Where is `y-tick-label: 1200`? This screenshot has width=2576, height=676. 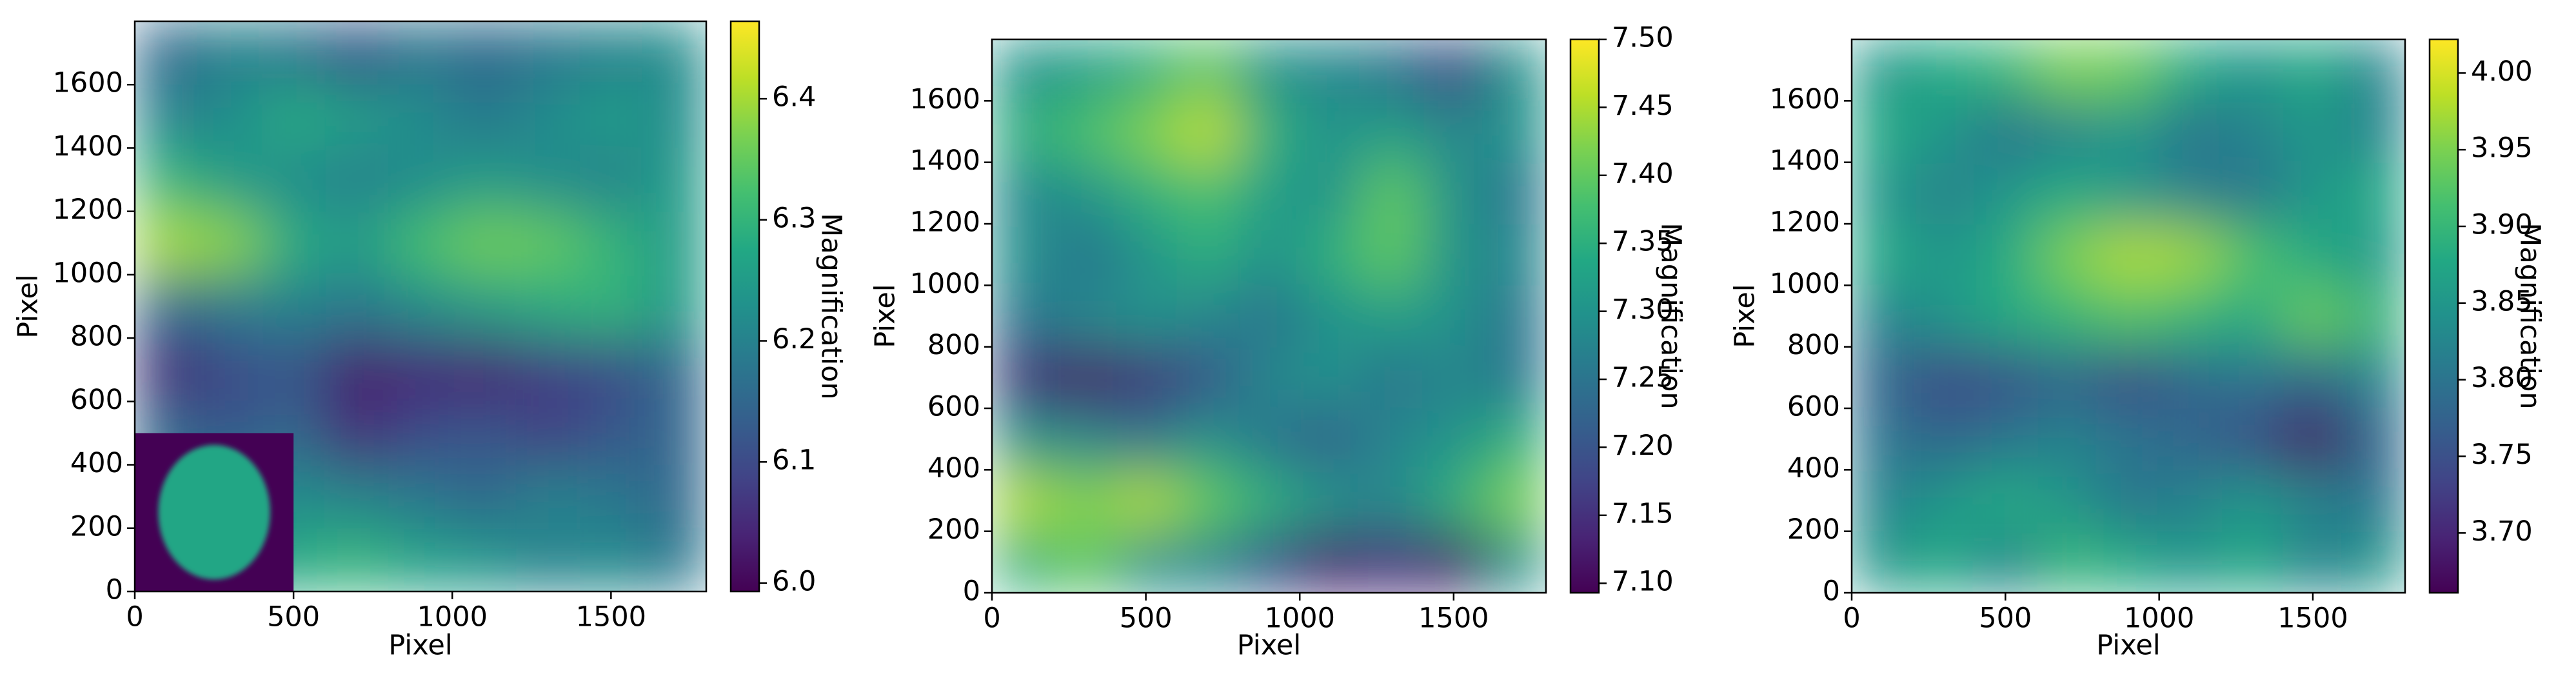
y-tick-label: 1200 is located at coordinates (88, 210).